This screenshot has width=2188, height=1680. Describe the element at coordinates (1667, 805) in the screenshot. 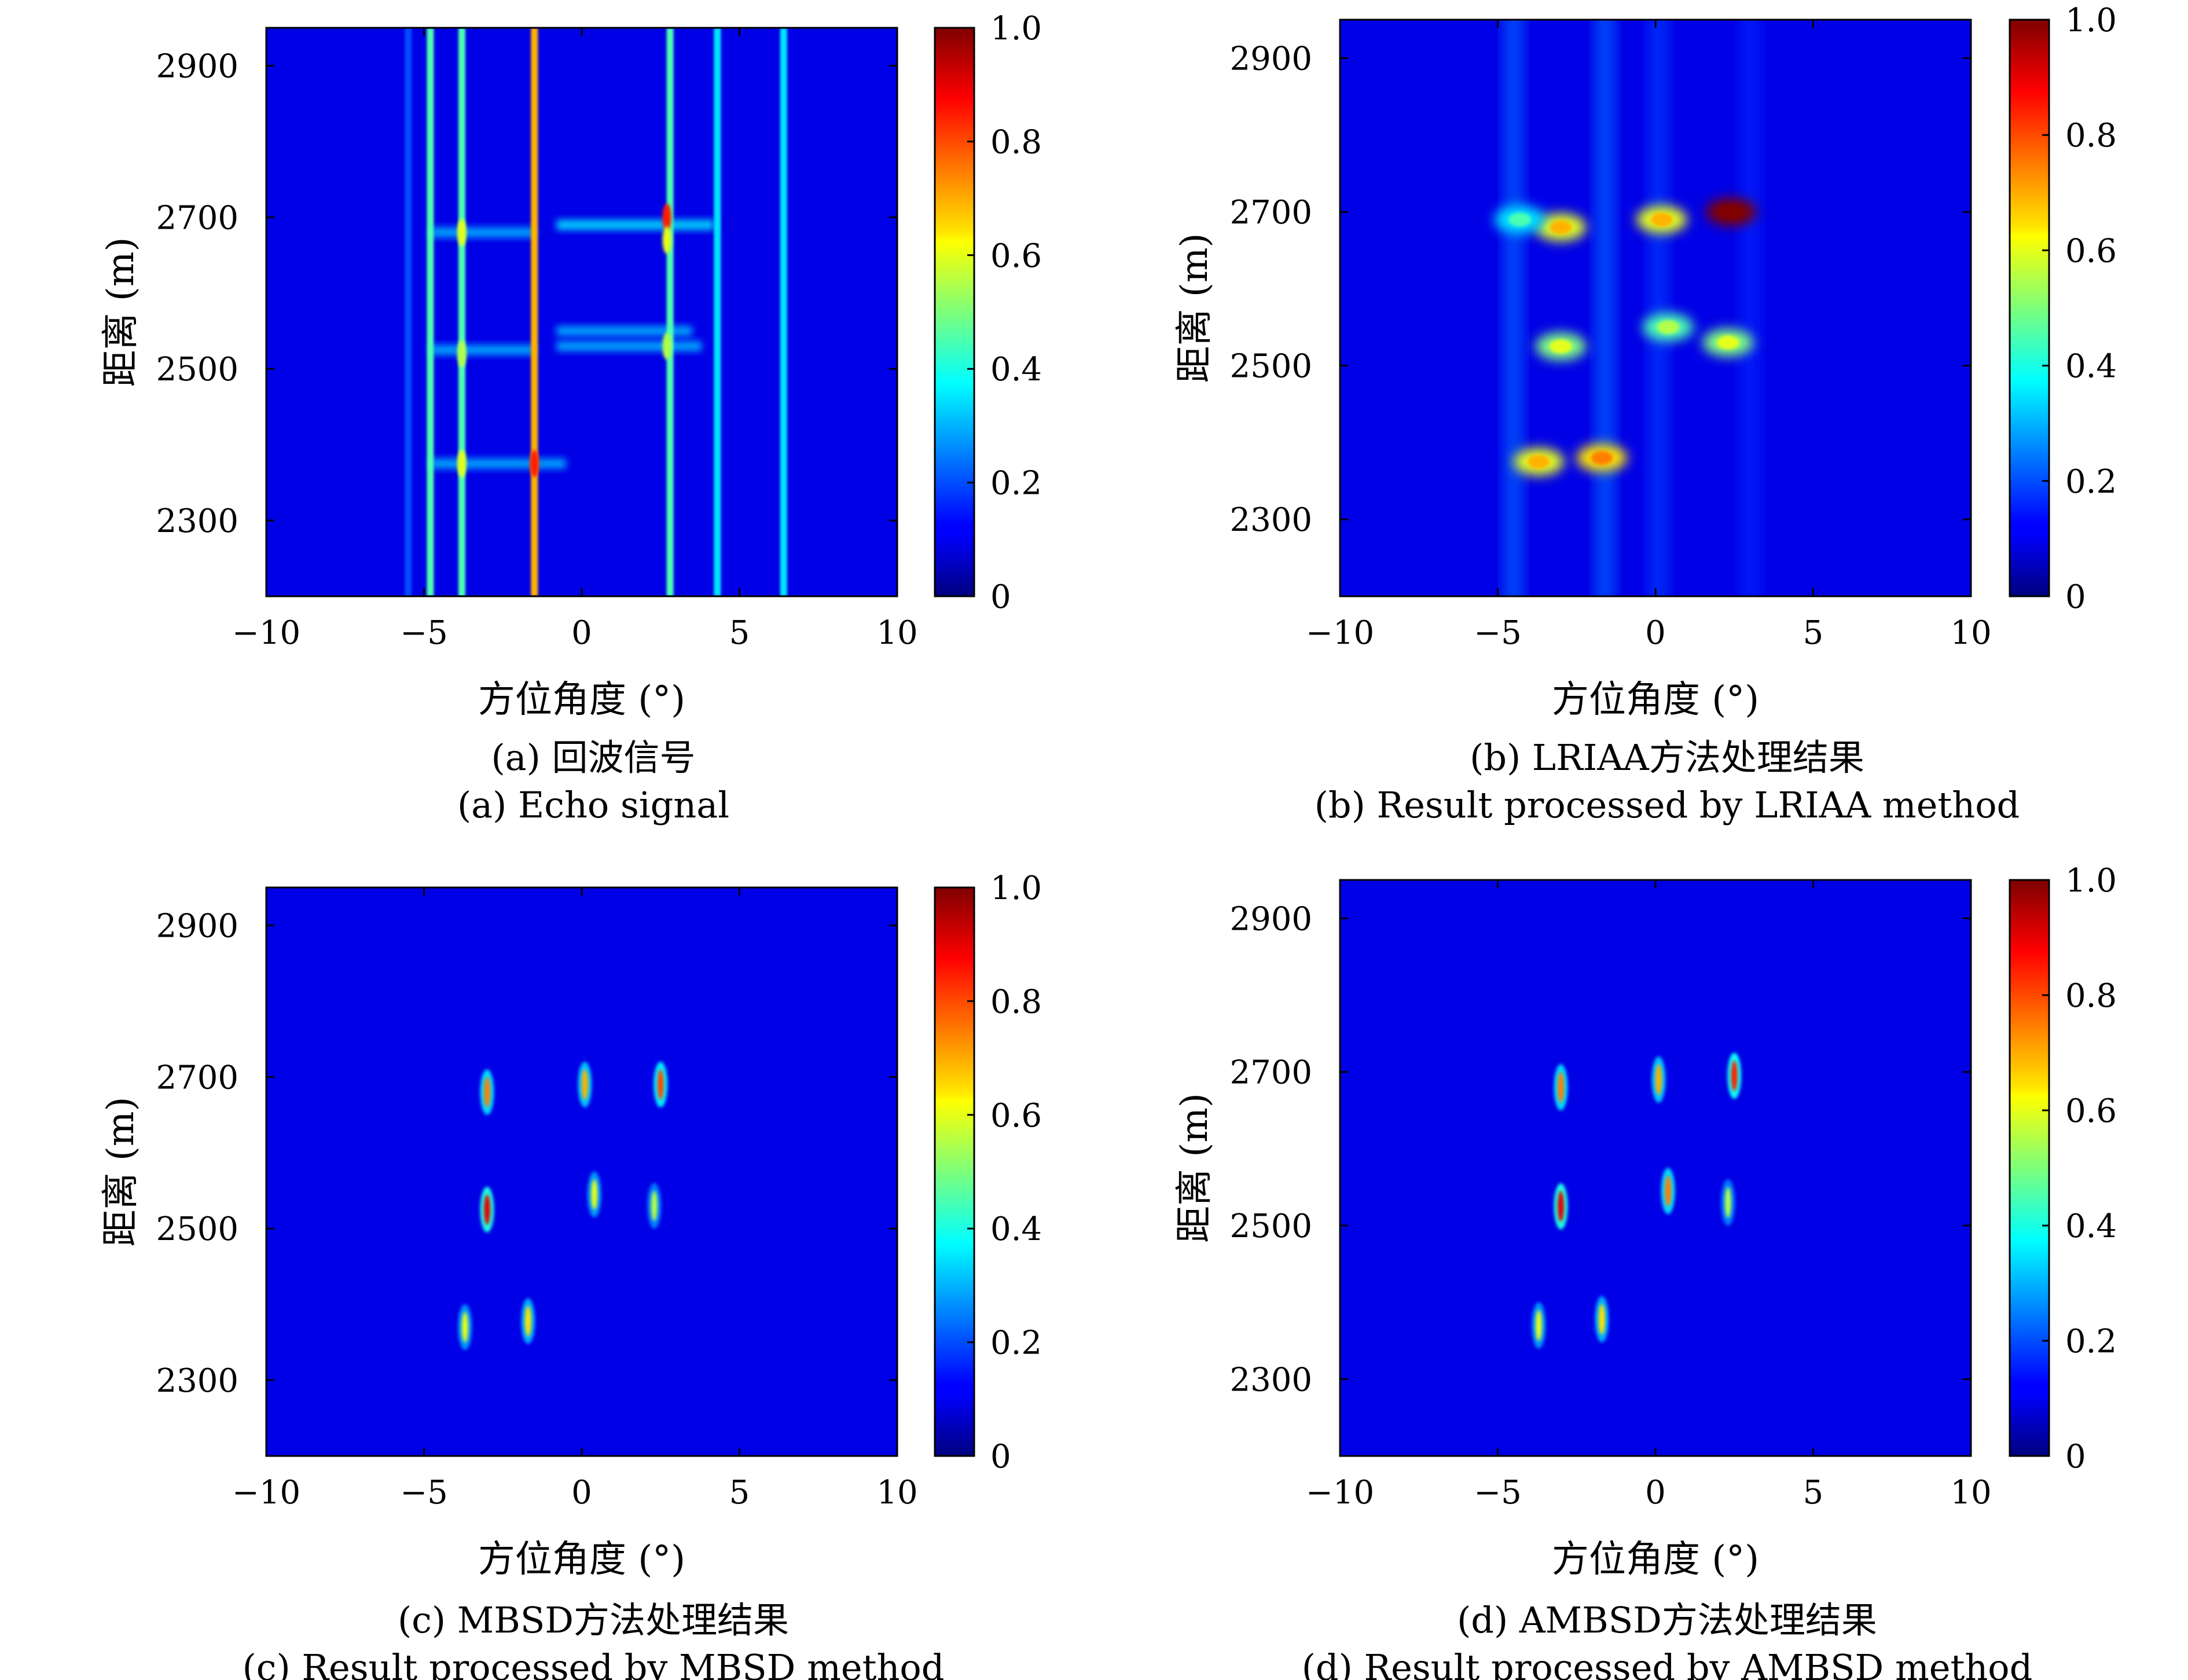

I see `caption-english: (b) Result processed by LRIAA method` at that location.